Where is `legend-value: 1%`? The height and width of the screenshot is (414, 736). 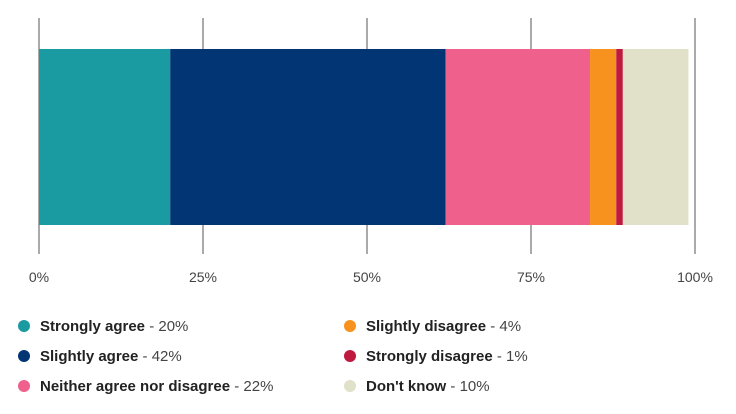
legend-value: 1% is located at coordinates (517, 356).